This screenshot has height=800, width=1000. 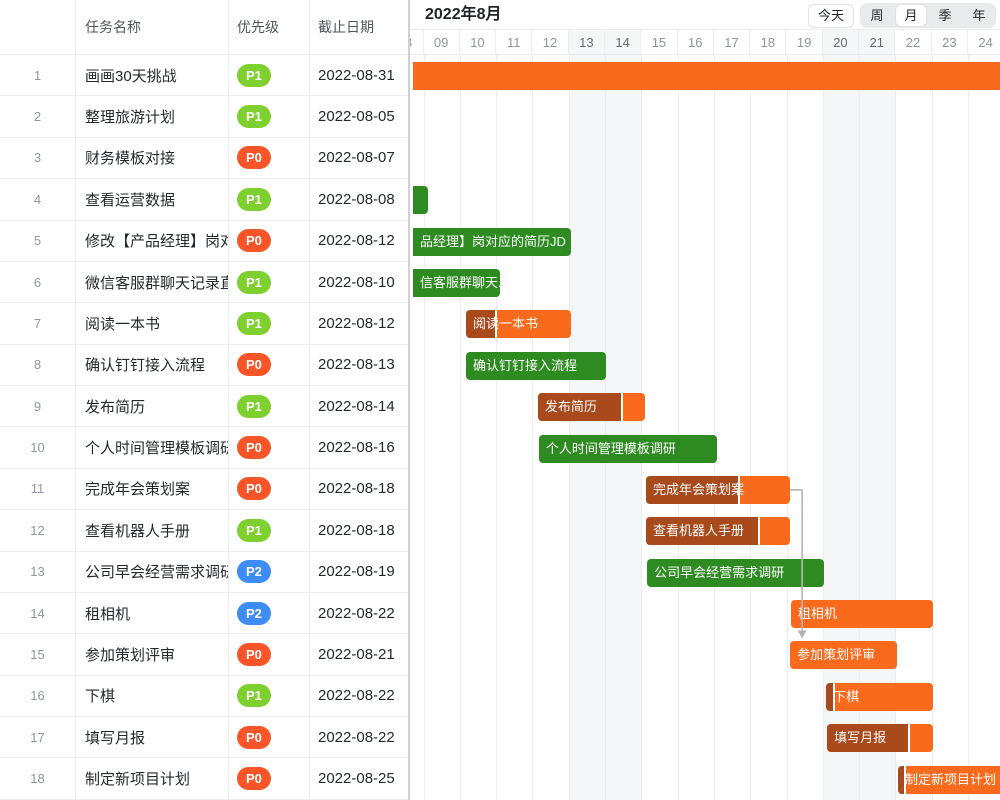 I want to click on view-mode-周: 周, so click(x=877, y=15).